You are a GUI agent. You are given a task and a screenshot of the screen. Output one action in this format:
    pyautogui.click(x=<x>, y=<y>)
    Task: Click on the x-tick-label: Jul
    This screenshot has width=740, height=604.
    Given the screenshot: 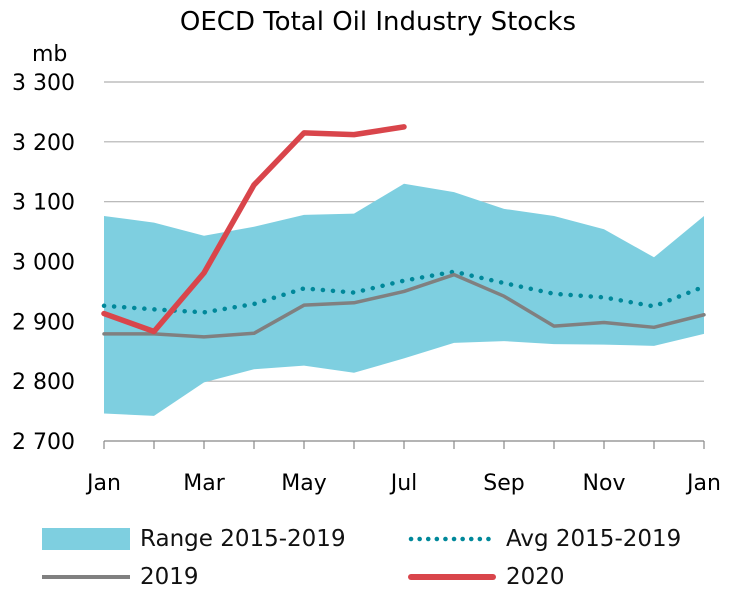 What is the action you would take?
    pyautogui.click(x=403, y=483)
    